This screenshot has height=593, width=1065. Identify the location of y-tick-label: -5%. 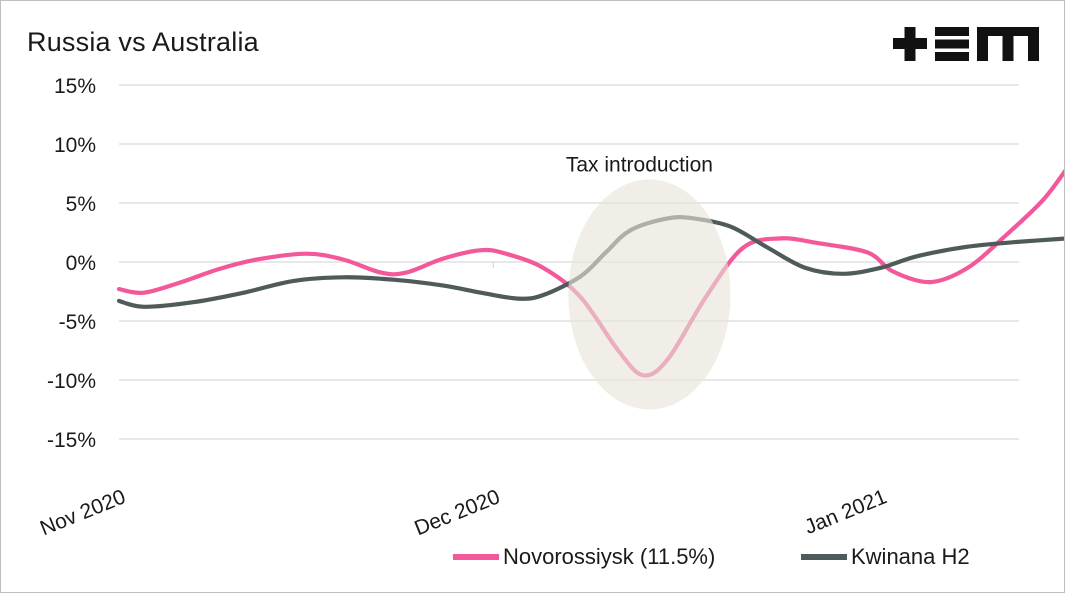
(77, 322).